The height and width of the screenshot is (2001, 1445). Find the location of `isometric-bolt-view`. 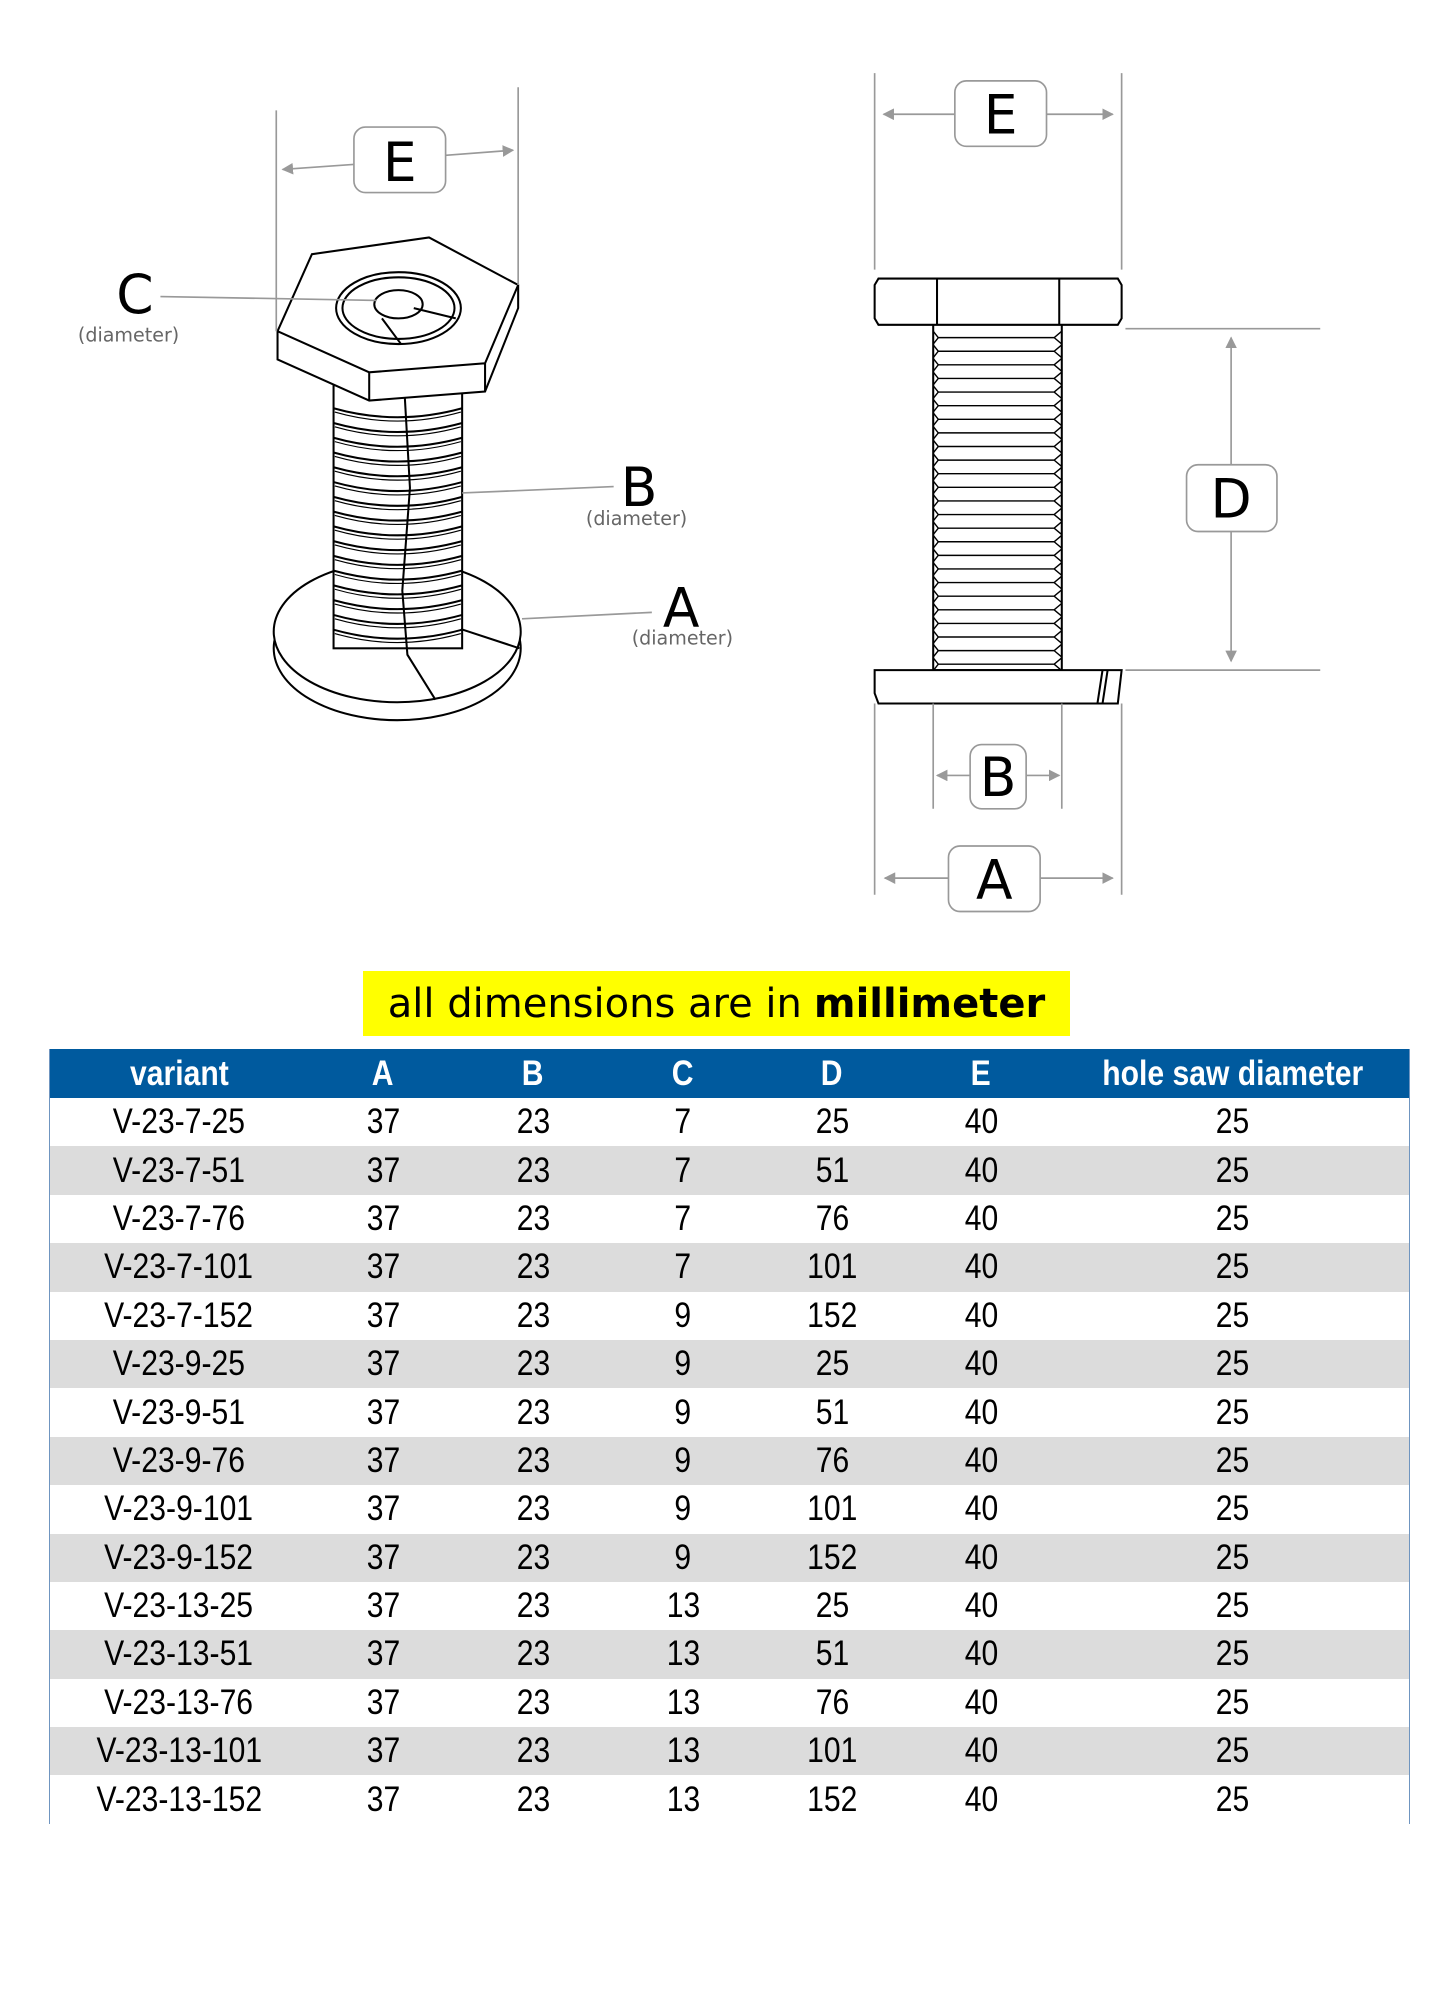

isometric-bolt-view is located at coordinates (397, 479).